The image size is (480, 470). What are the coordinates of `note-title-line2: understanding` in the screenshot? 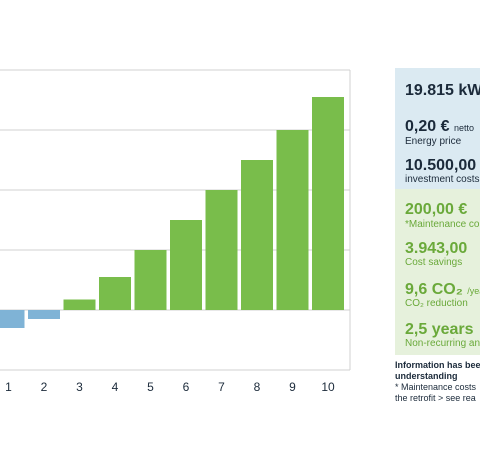 It's located at (426, 376).